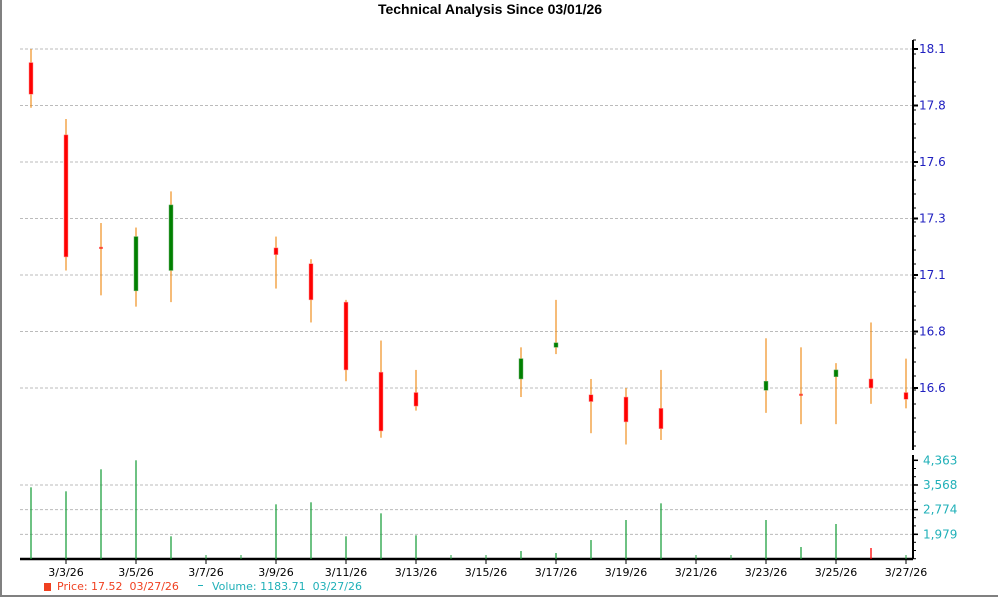 The image size is (1000, 600). I want to click on price-tick-label: 18.1, so click(932, 49).